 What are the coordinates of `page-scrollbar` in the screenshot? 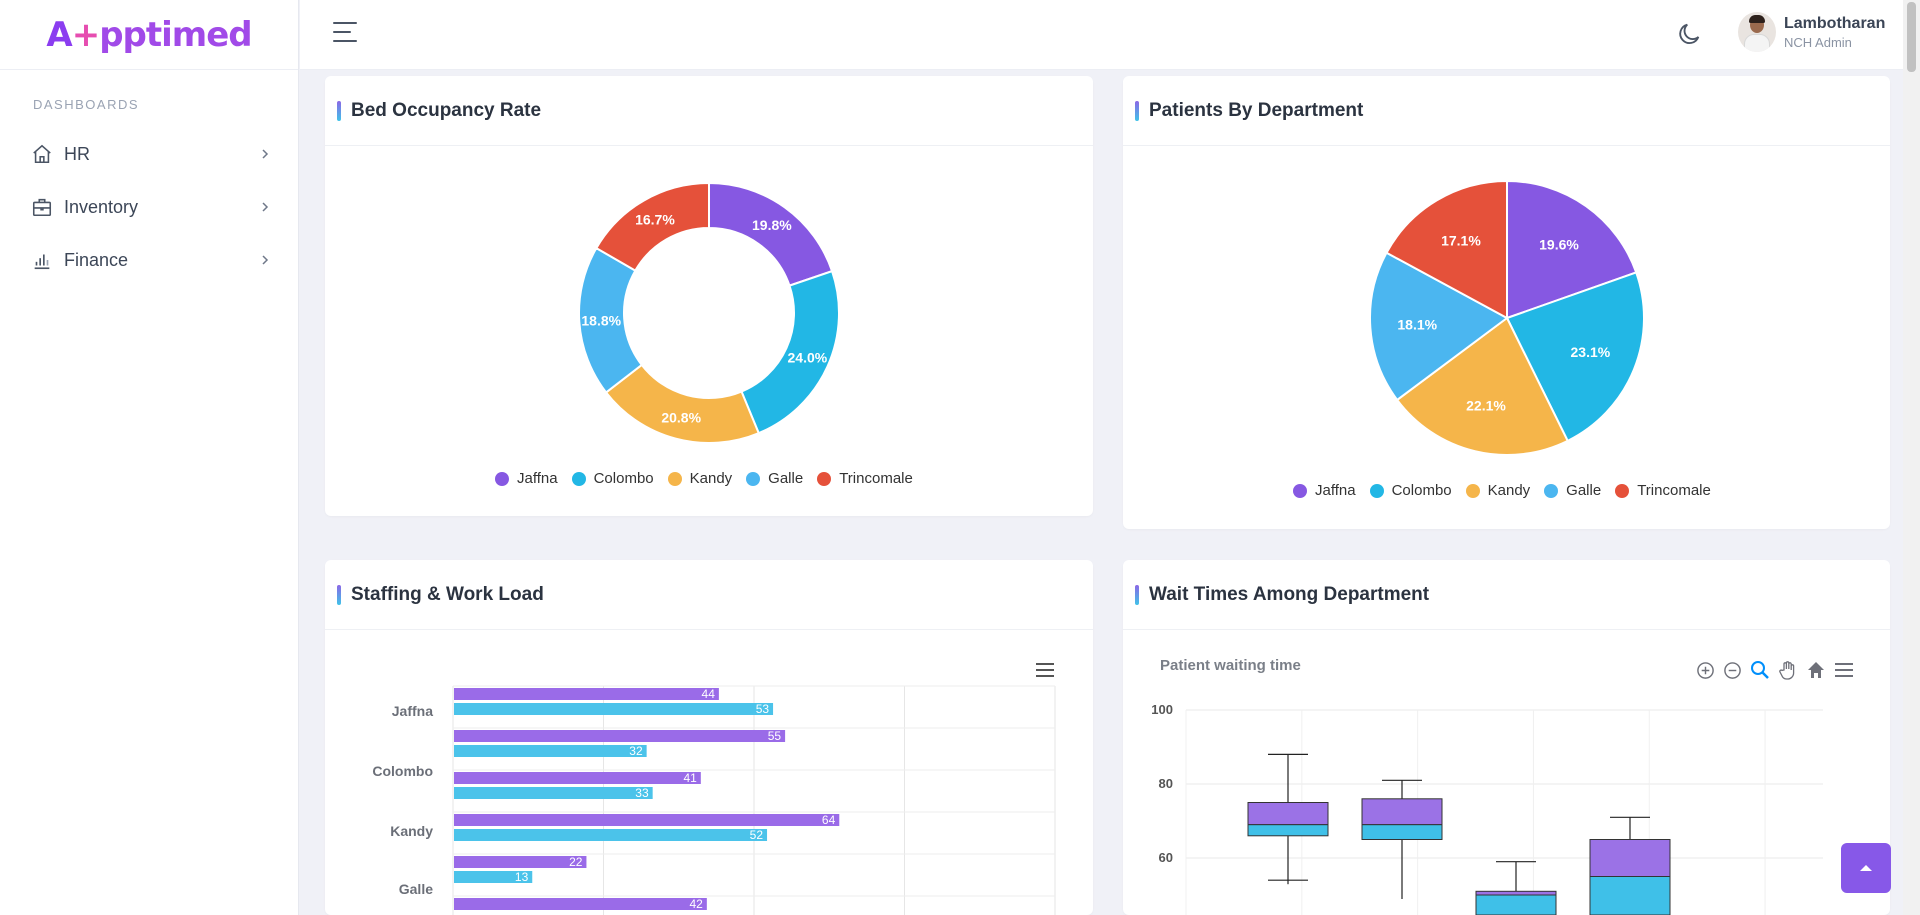 It's located at (1911, 457).